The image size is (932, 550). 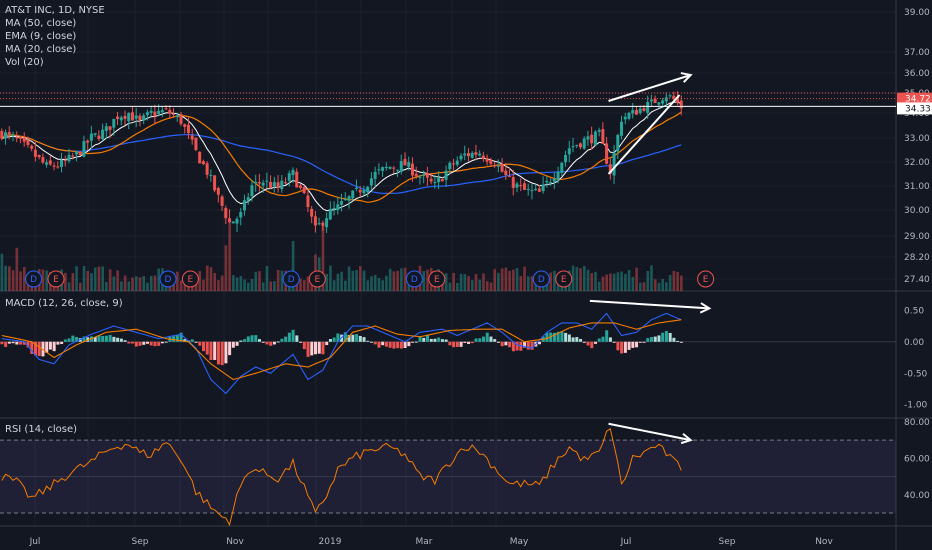 I want to click on legend-vol: Vol (20), so click(x=24, y=62).